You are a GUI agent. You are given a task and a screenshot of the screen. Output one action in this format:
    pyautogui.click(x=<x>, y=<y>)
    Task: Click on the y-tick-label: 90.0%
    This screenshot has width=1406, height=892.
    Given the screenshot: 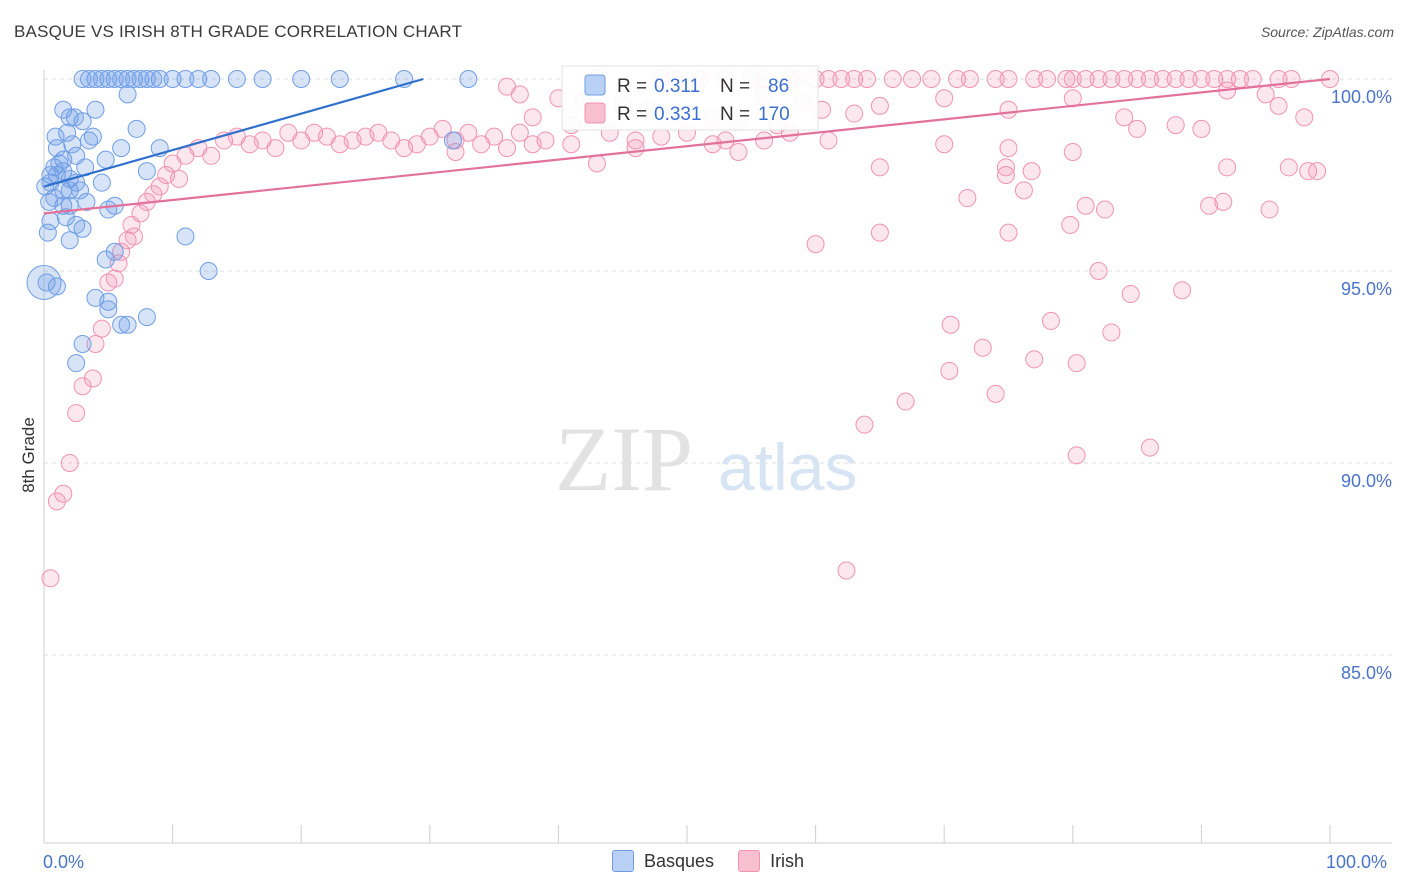 What is the action you would take?
    pyautogui.click(x=1366, y=481)
    